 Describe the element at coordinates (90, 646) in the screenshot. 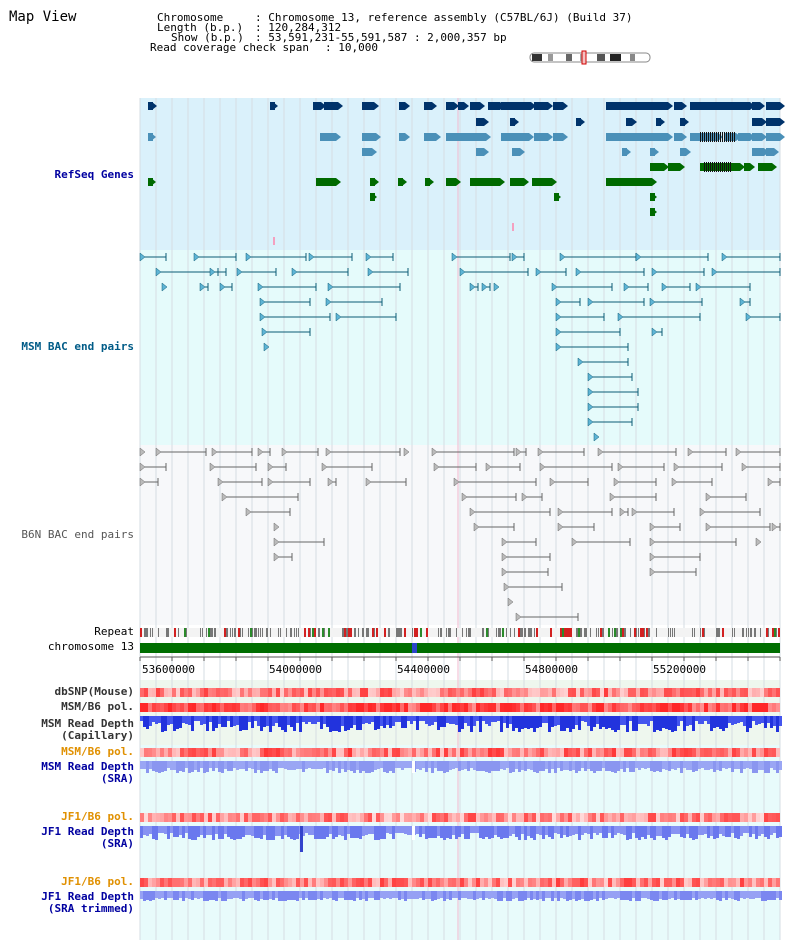

I see `track-label-chromosome: chromosome 13` at that location.